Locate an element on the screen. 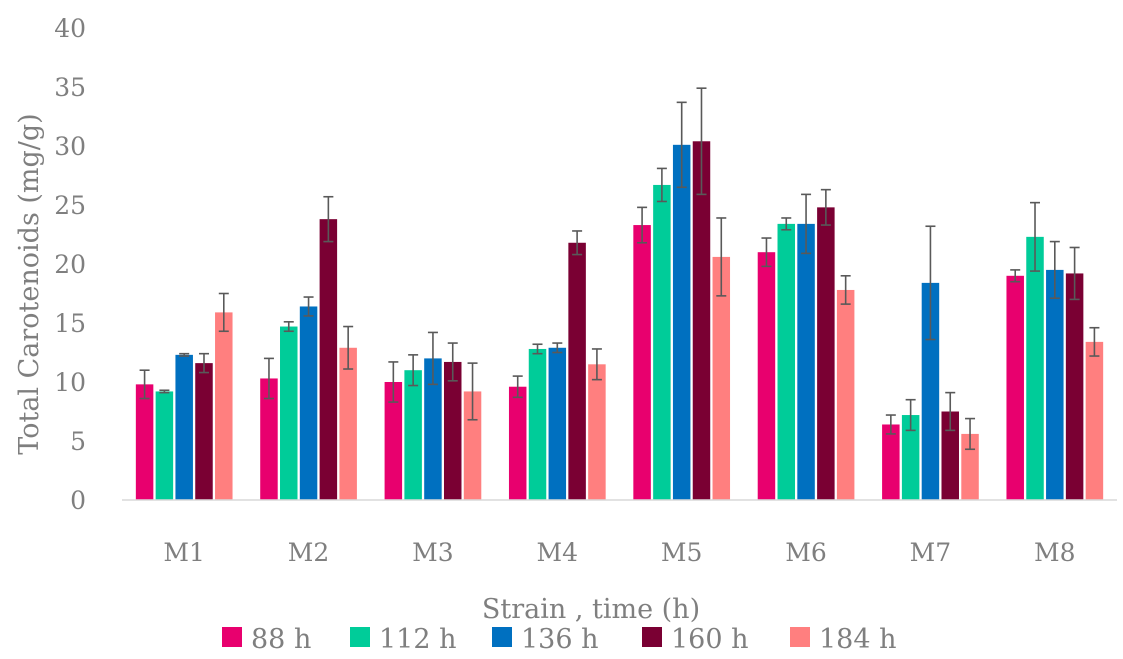 The width and height of the screenshot is (1123, 659). y-tick-label: 30 is located at coordinates (70, 146).